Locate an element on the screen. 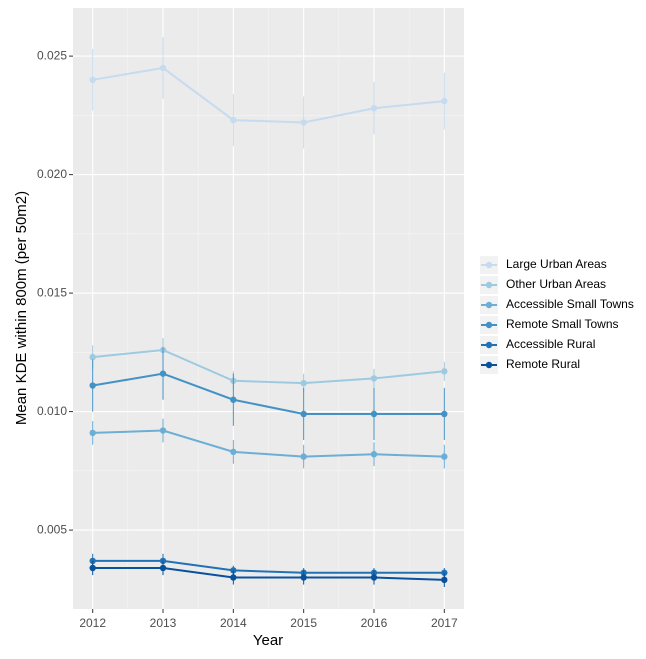  y-tick-label: 0.025 is located at coordinates (52, 55).